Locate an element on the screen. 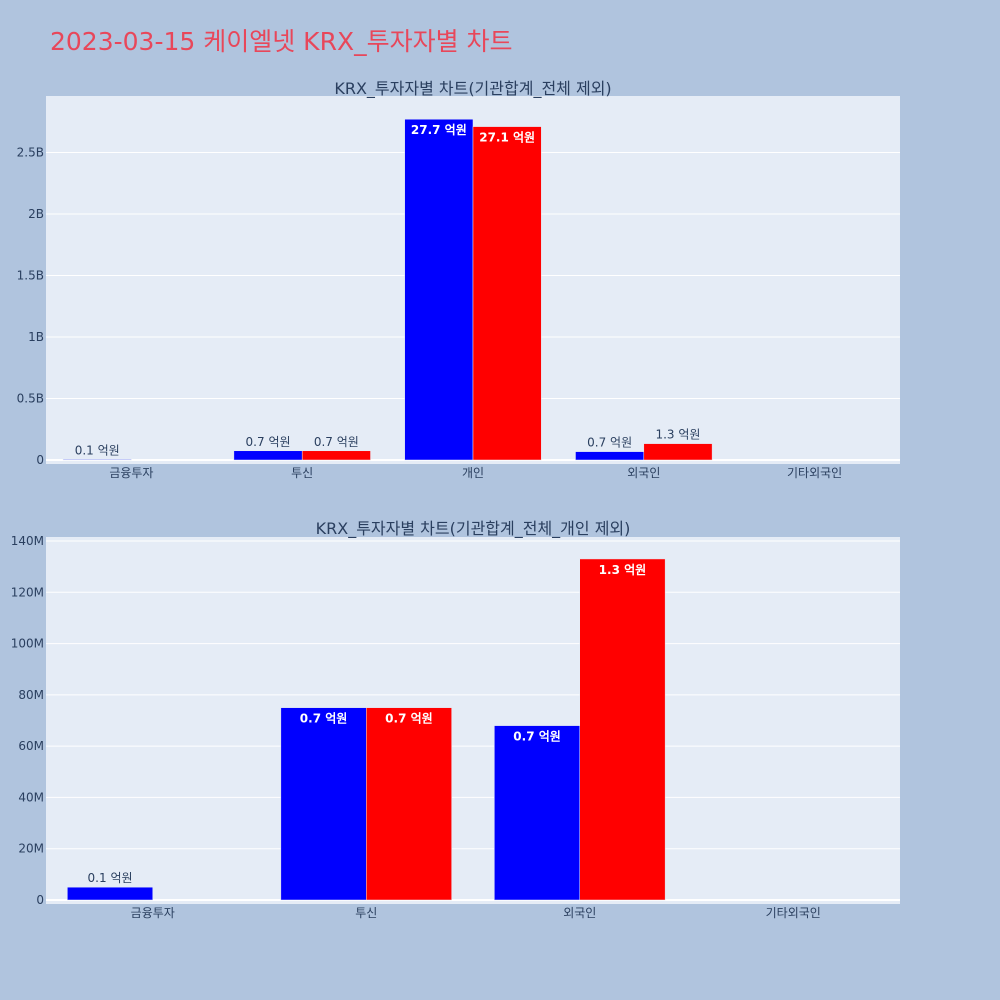 Image resolution: width=1000 pixels, height=1000 pixels. y-tick-label: 1.5B is located at coordinates (30, 275).